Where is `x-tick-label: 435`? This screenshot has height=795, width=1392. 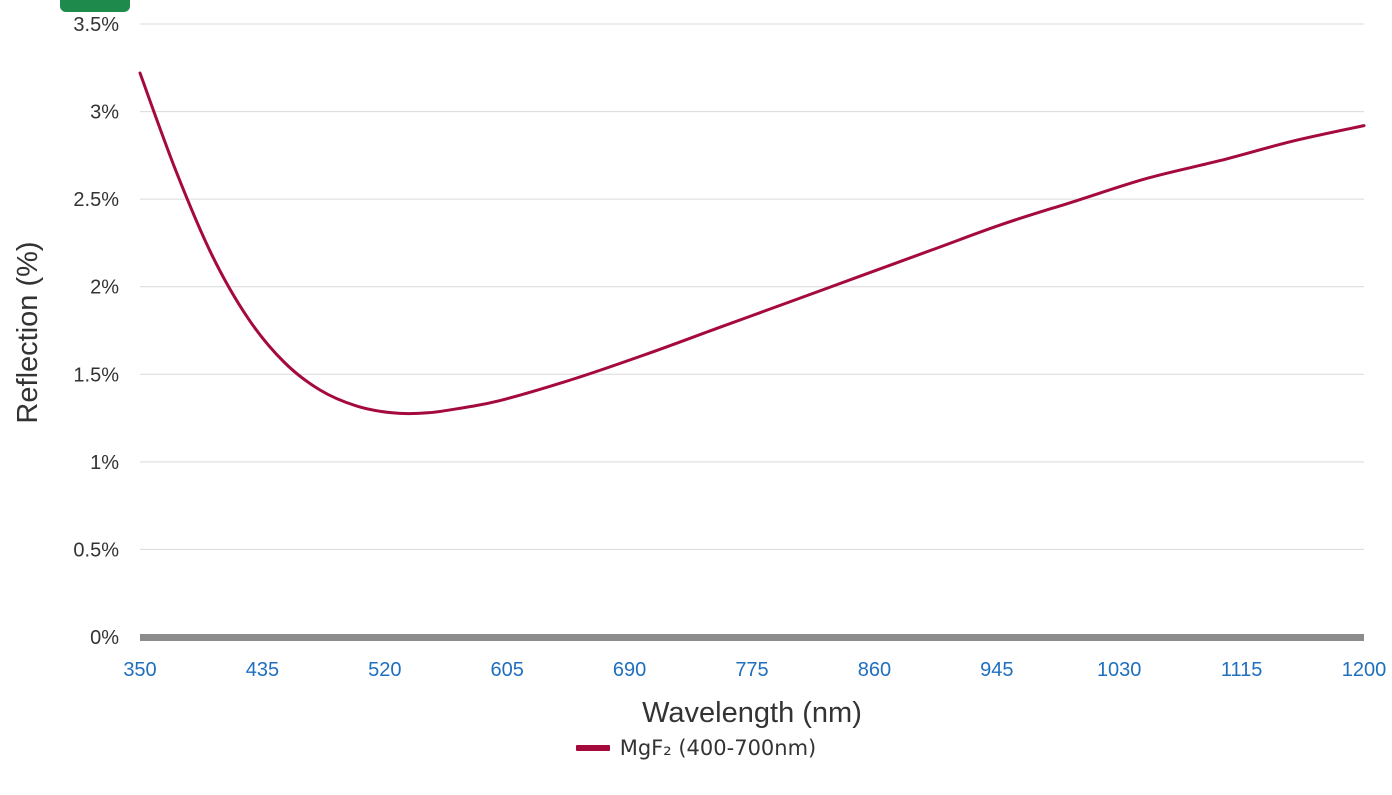
x-tick-label: 435 is located at coordinates (262, 670).